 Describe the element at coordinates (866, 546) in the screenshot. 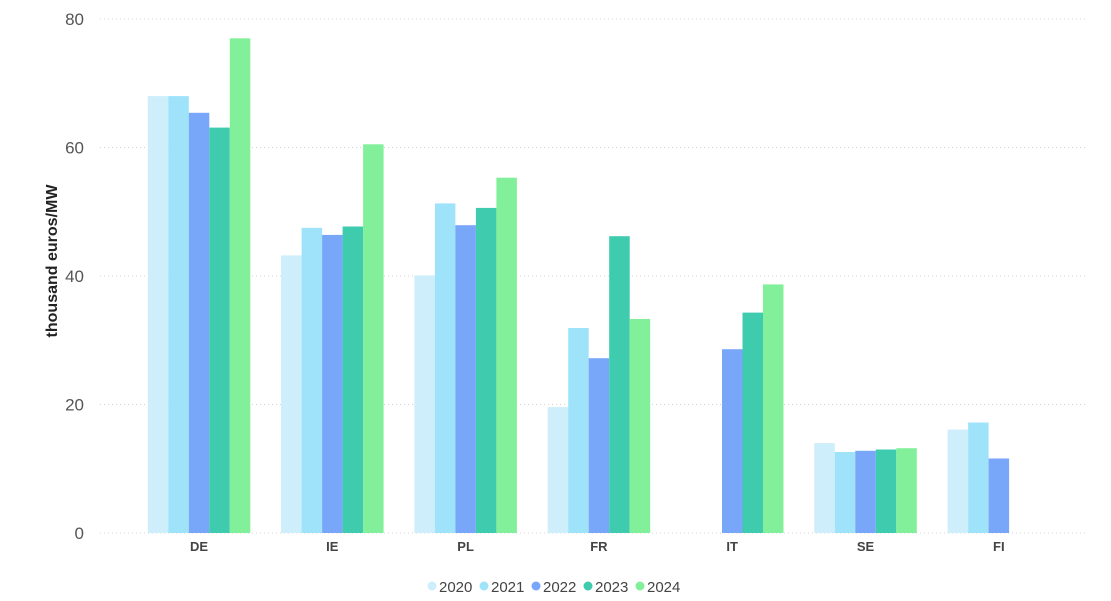

I see `x-tick-label: SE` at that location.